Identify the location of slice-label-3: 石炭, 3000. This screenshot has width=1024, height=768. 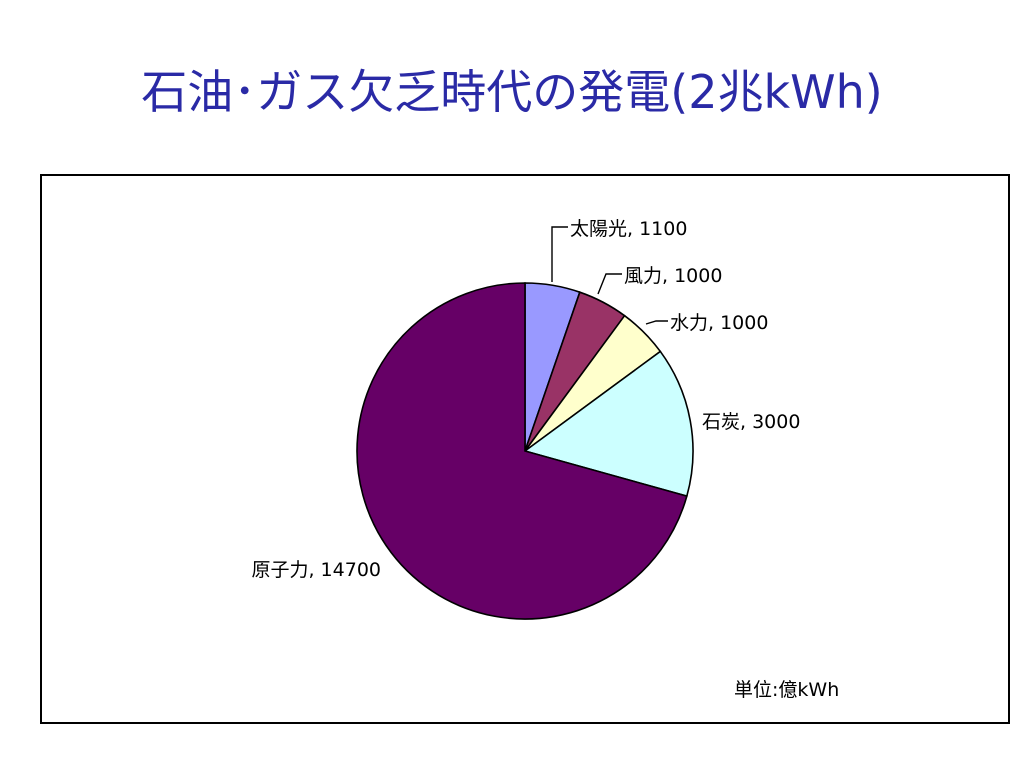
(751, 422).